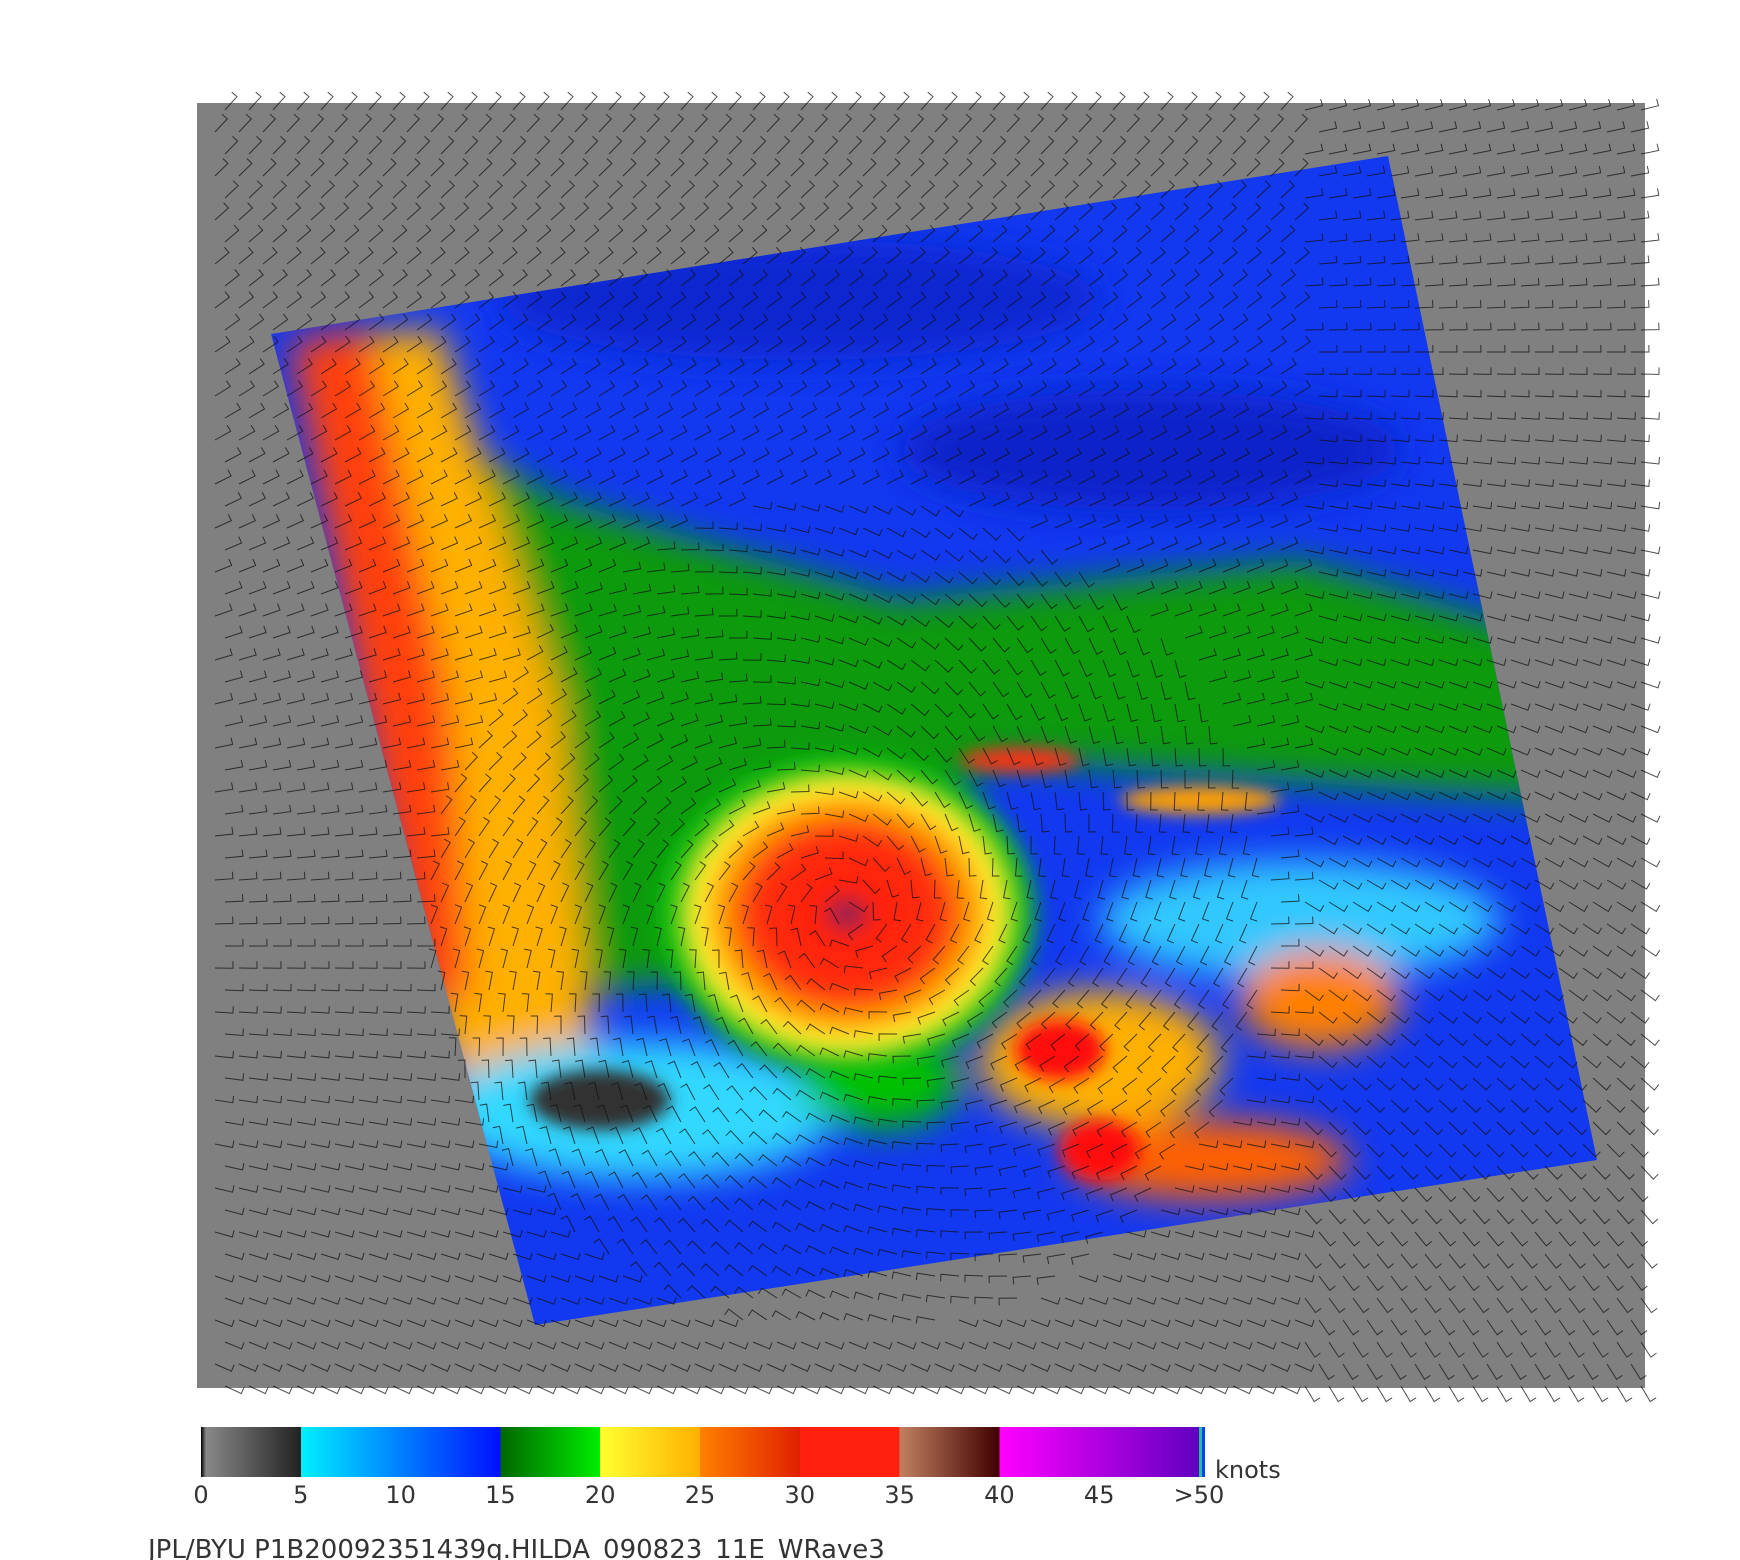 The height and width of the screenshot is (1560, 1740). I want to click on colorbar-ticks: 0 5 10 15 20 25 30 35 40 45 >50, so click(708, 1495).